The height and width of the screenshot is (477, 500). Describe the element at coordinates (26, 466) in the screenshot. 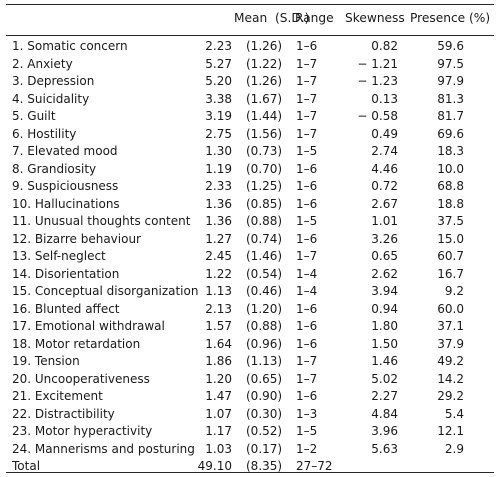

I see `cell-item: Total` at that location.